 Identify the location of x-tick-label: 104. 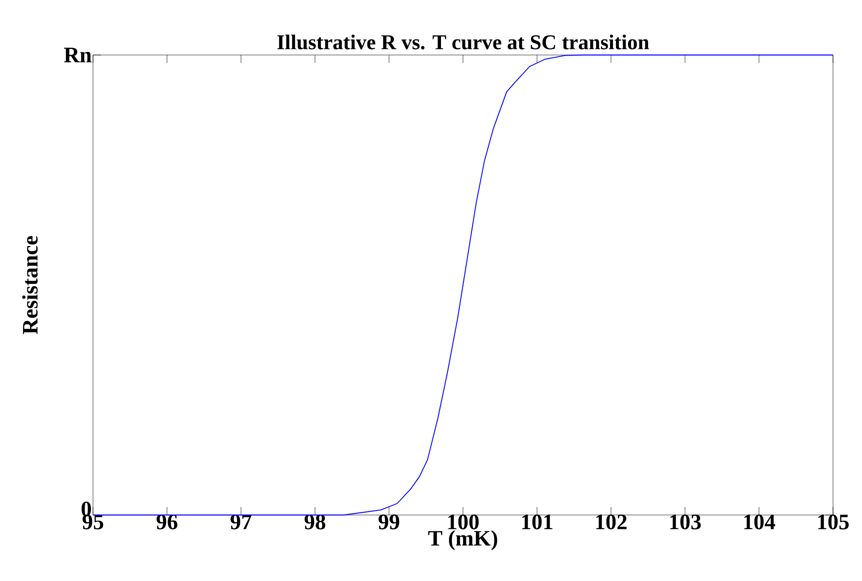
(760, 522).